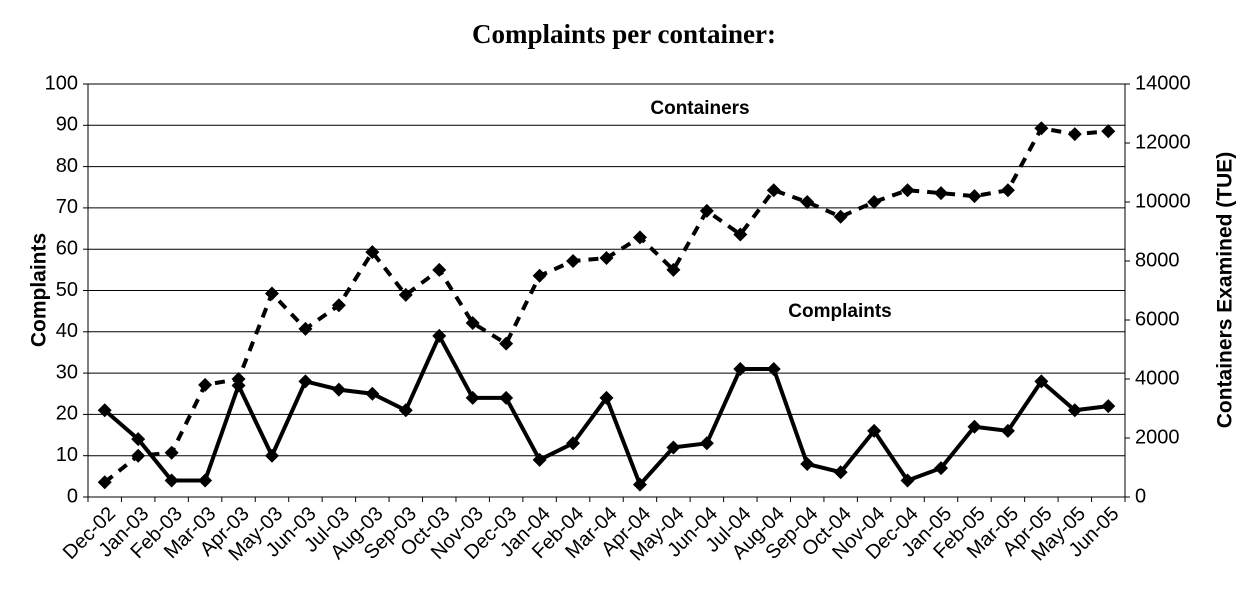 This screenshot has height=601, width=1248. Describe the element at coordinates (1157, 437) in the screenshot. I see `y2-tick-label: 2000` at that location.